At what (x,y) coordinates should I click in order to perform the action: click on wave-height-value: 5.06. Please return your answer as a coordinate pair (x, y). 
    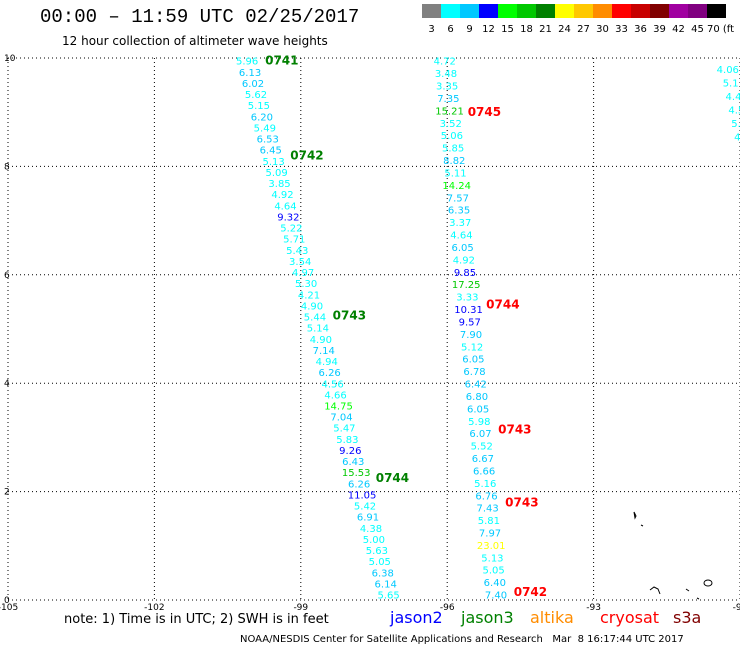
    Looking at the image, I should click on (452, 136).